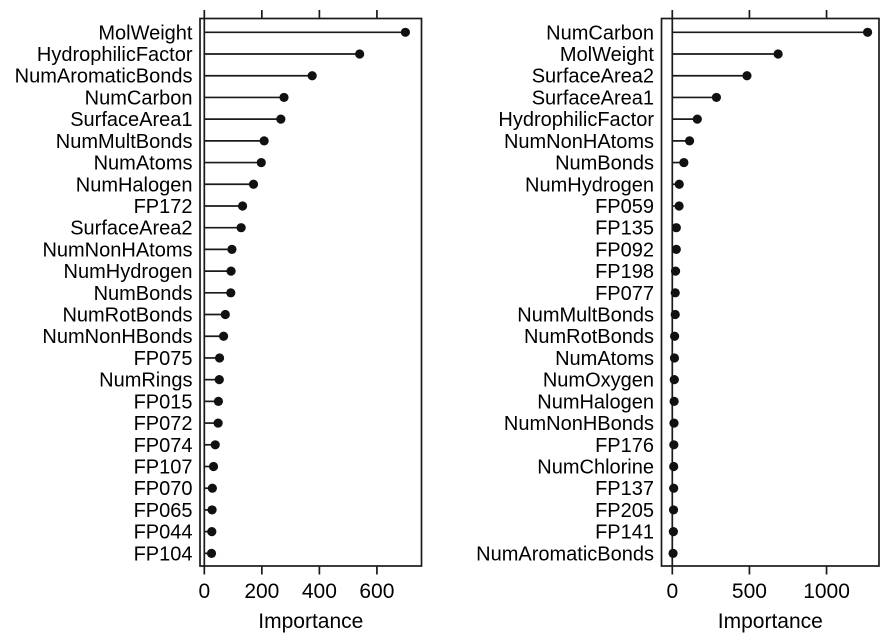  What do you see at coordinates (595, 468) in the screenshot?
I see `category-label: NumChlorine` at bounding box center [595, 468].